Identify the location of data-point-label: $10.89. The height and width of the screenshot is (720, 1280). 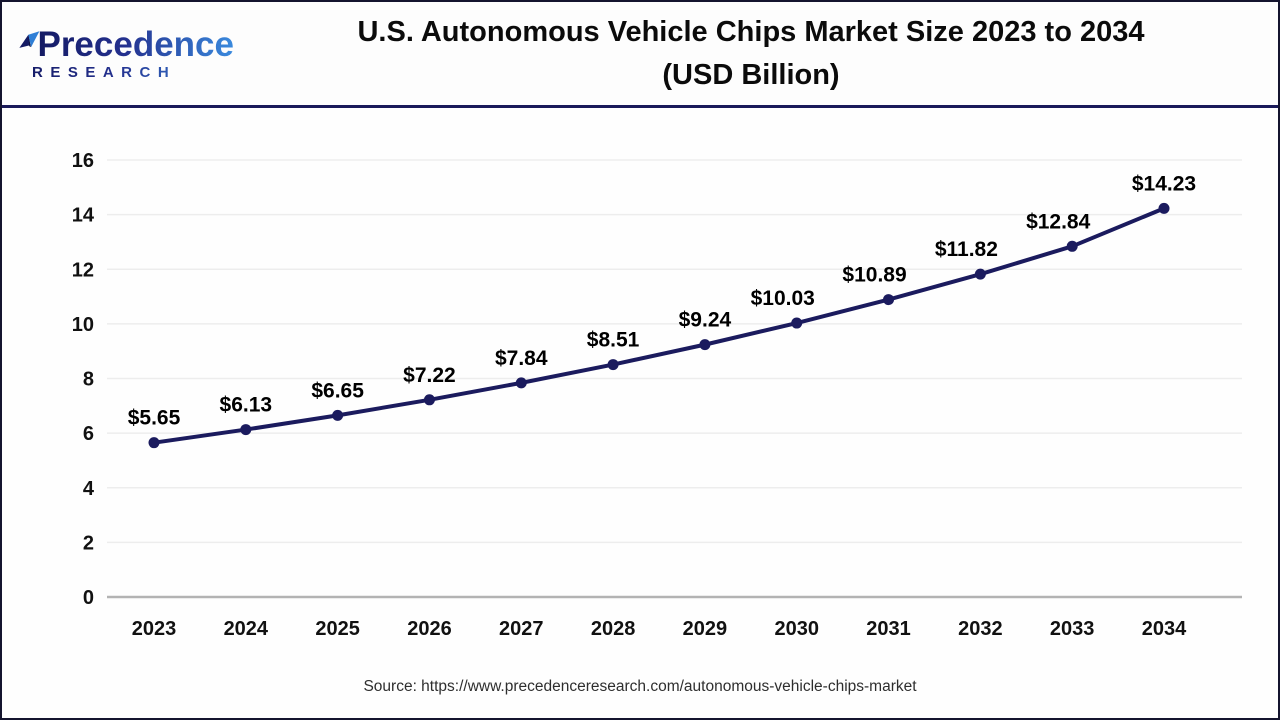
(874, 275).